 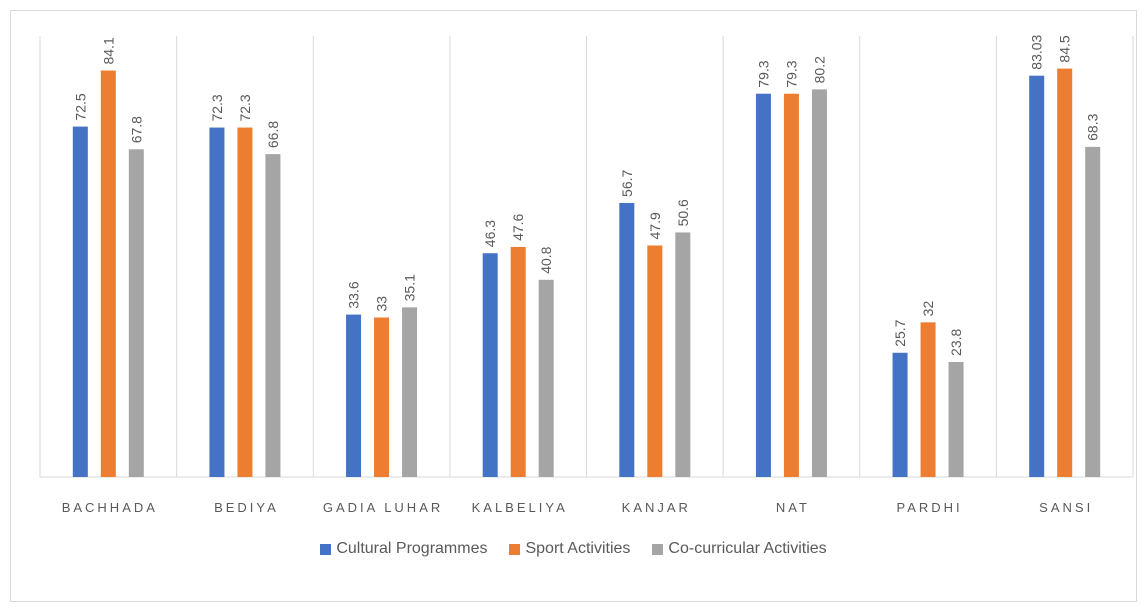 I want to click on x-tick-label: PARDHI, so click(x=929, y=507).